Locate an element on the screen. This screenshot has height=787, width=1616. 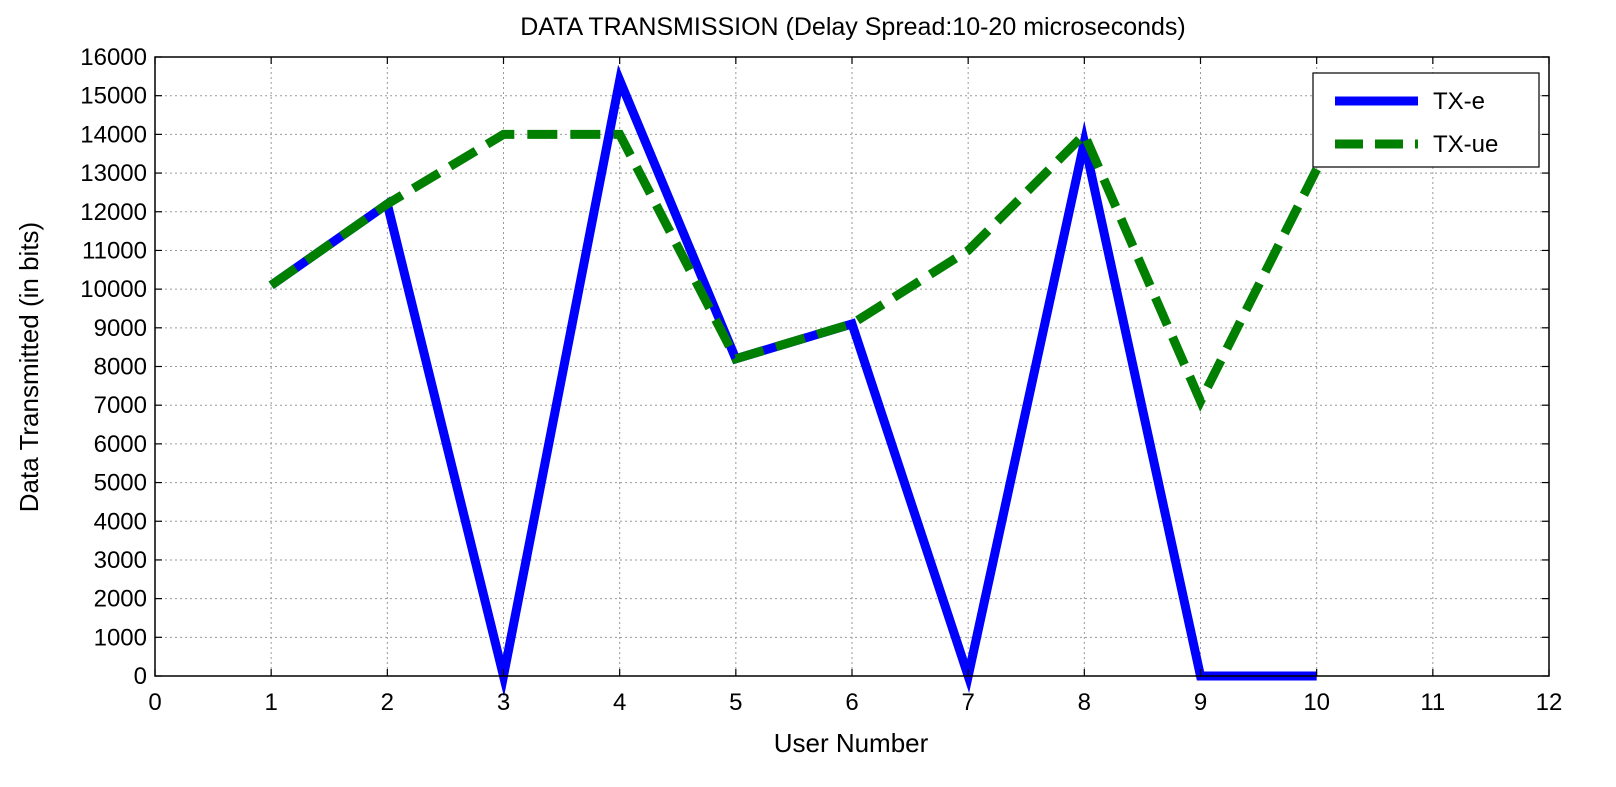
x-tick-label: 3 is located at coordinates (503, 702).